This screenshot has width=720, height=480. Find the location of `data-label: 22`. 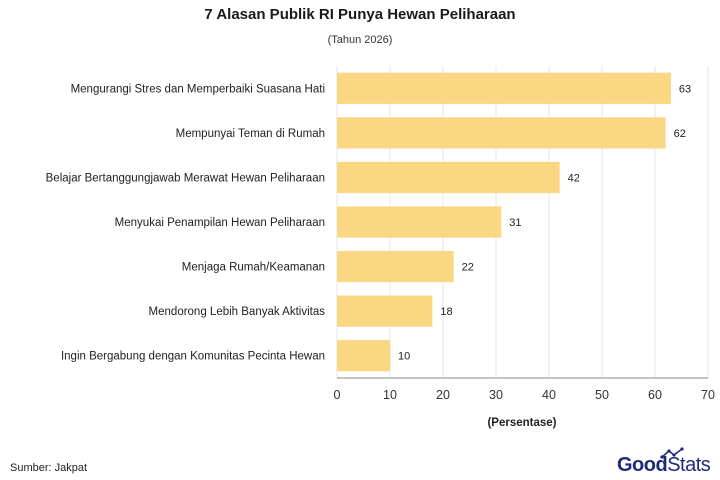

data-label: 22 is located at coordinates (468, 268).